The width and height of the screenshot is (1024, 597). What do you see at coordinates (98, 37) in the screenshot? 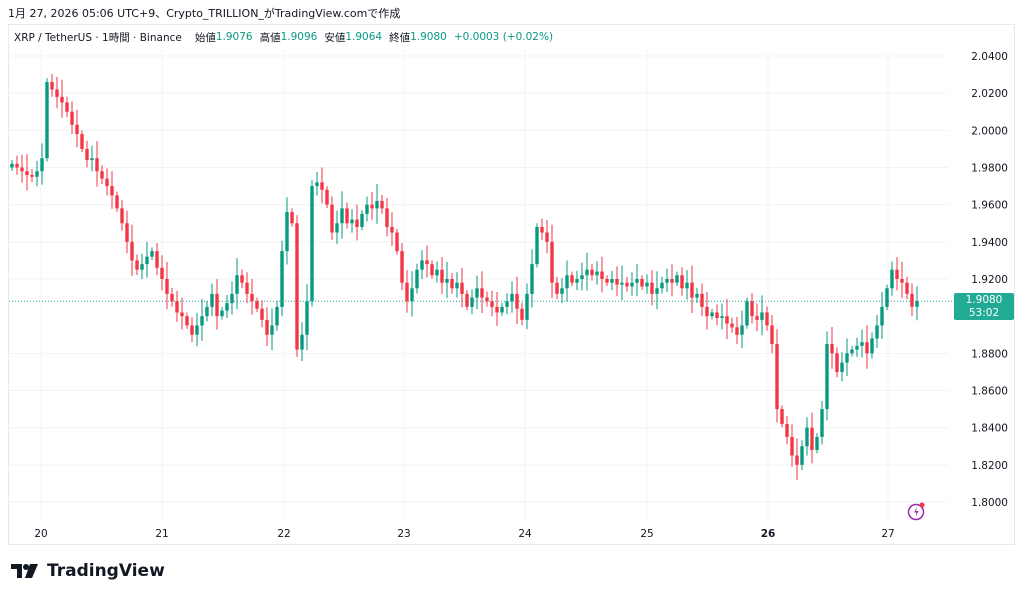
I see `symbol-name: XRP / TetherUS · 1時間 · Binance` at bounding box center [98, 37].